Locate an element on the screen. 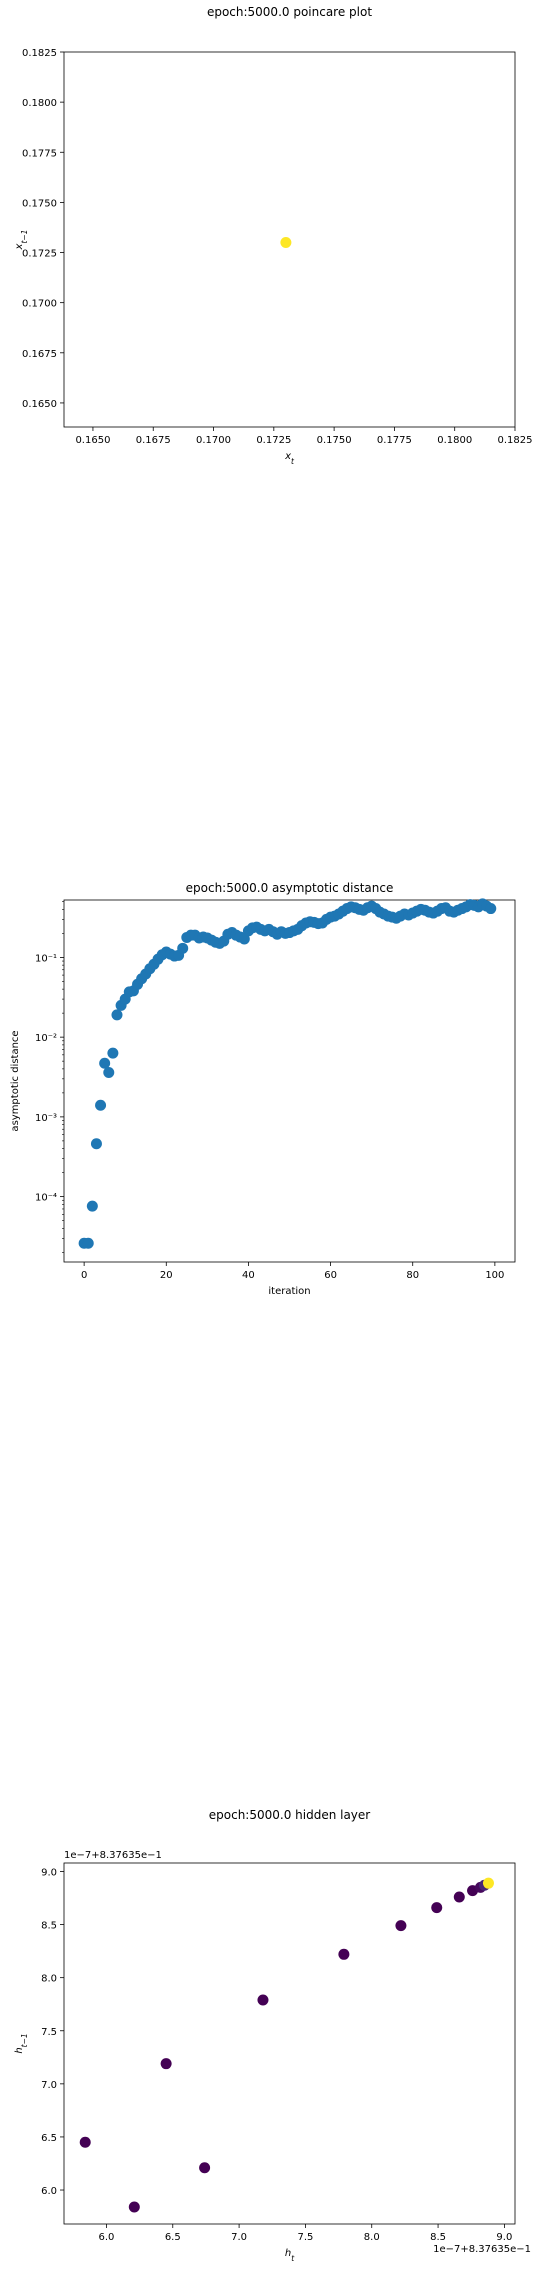  x-tick-label: 80 is located at coordinates (412, 1275).